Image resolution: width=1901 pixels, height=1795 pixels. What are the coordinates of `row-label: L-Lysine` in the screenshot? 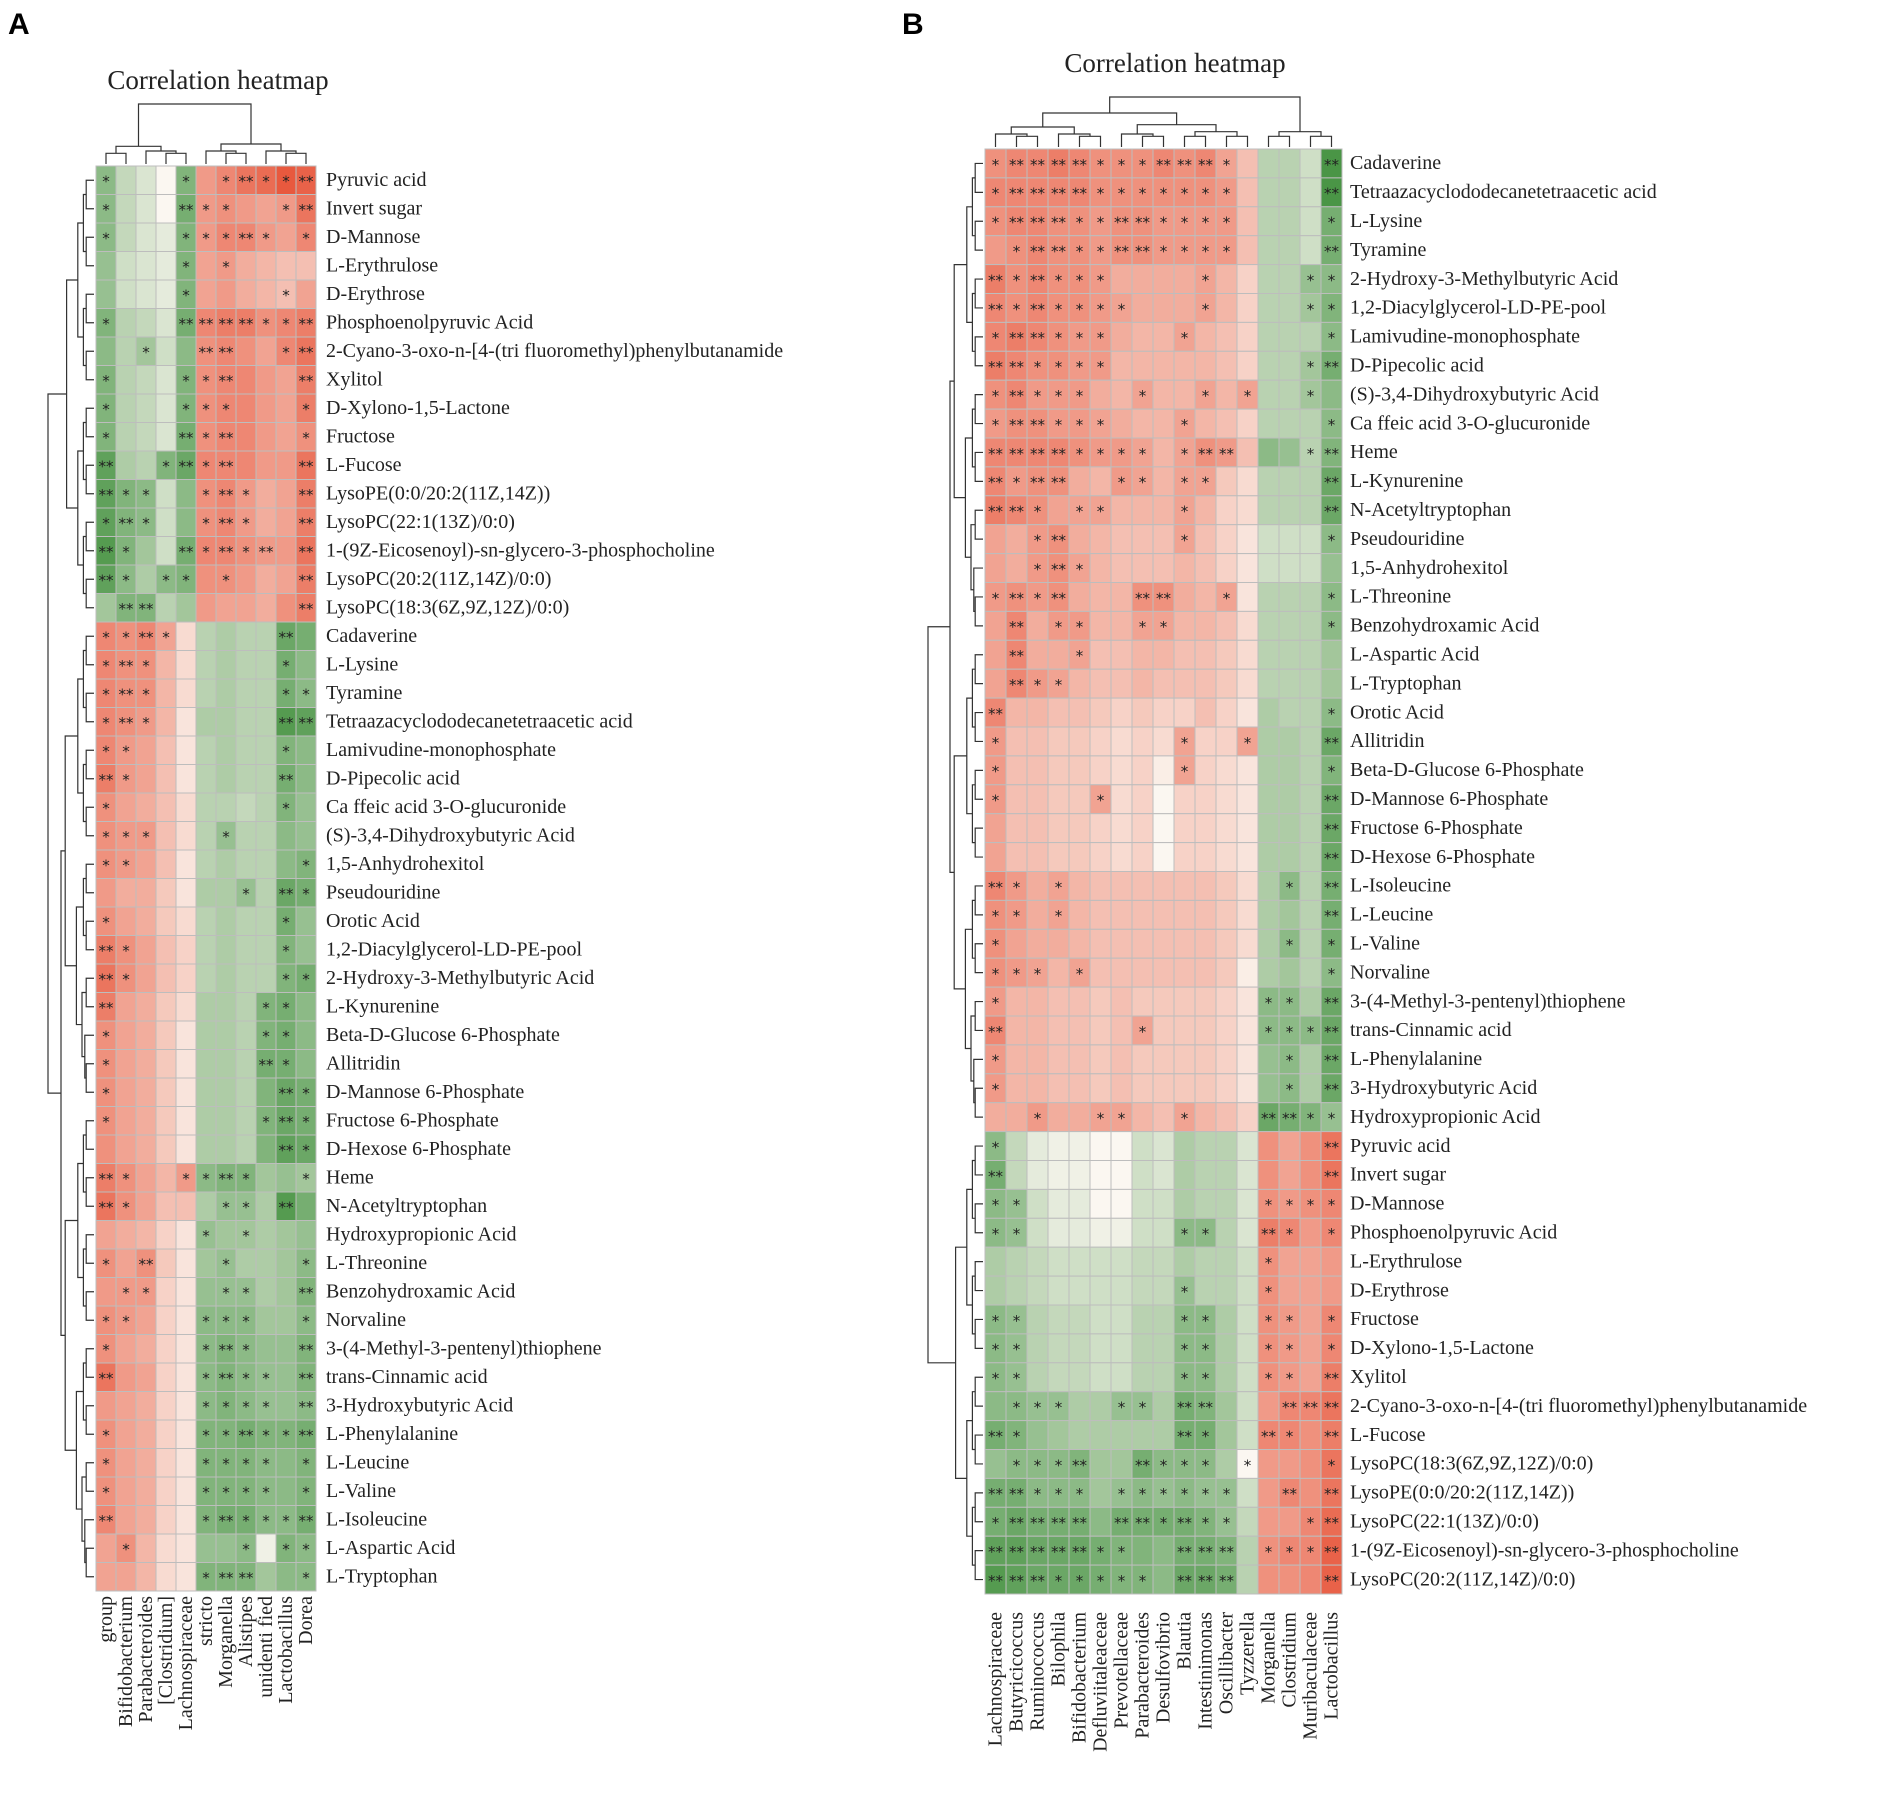 It's located at (1386, 221).